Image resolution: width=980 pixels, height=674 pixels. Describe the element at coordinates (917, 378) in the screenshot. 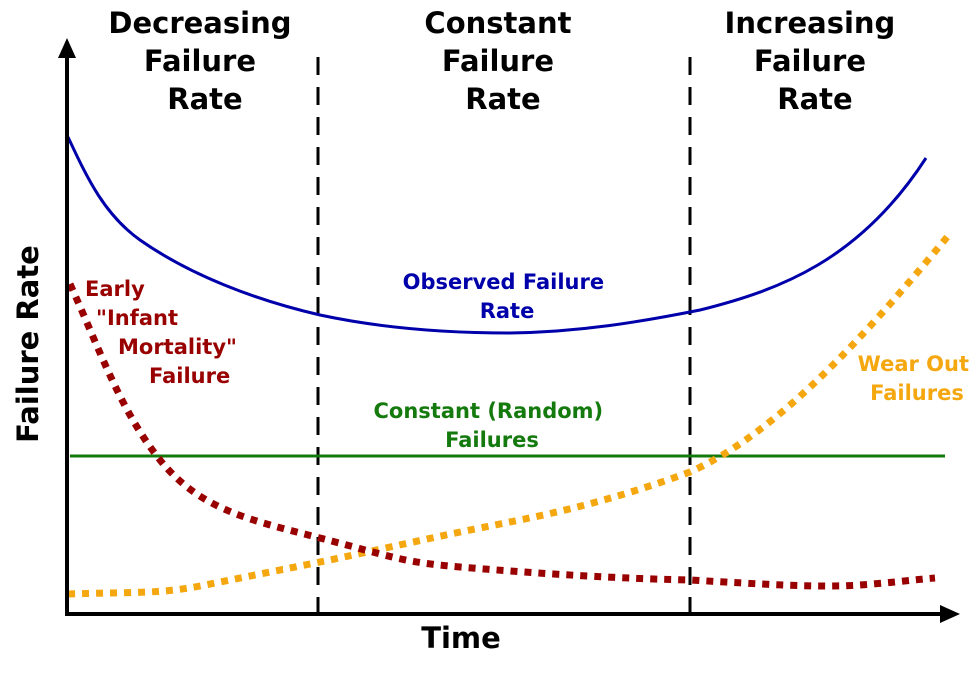

I see `wear-out-failures-label: Wear Out Failures` at that location.